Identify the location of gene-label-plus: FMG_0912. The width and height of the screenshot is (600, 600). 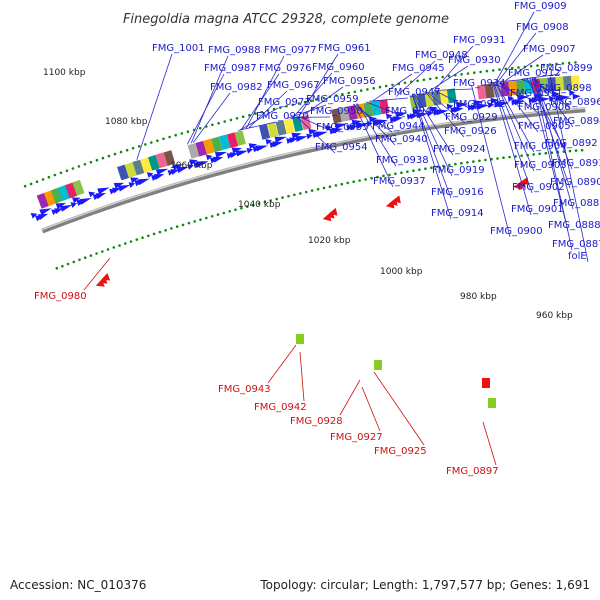
(534, 73).